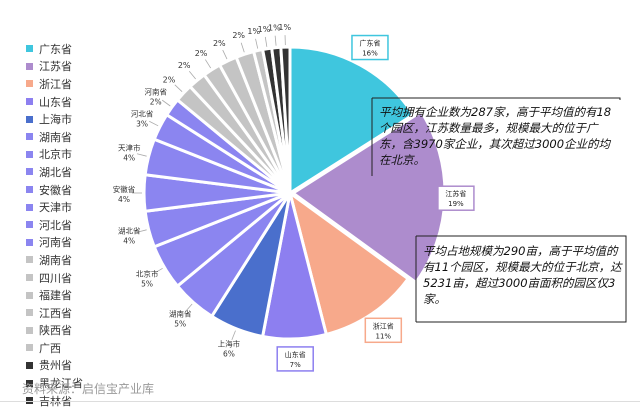  What do you see at coordinates (129, 148) in the screenshot?
I see `slice-category-label: 天津市` at bounding box center [129, 148].